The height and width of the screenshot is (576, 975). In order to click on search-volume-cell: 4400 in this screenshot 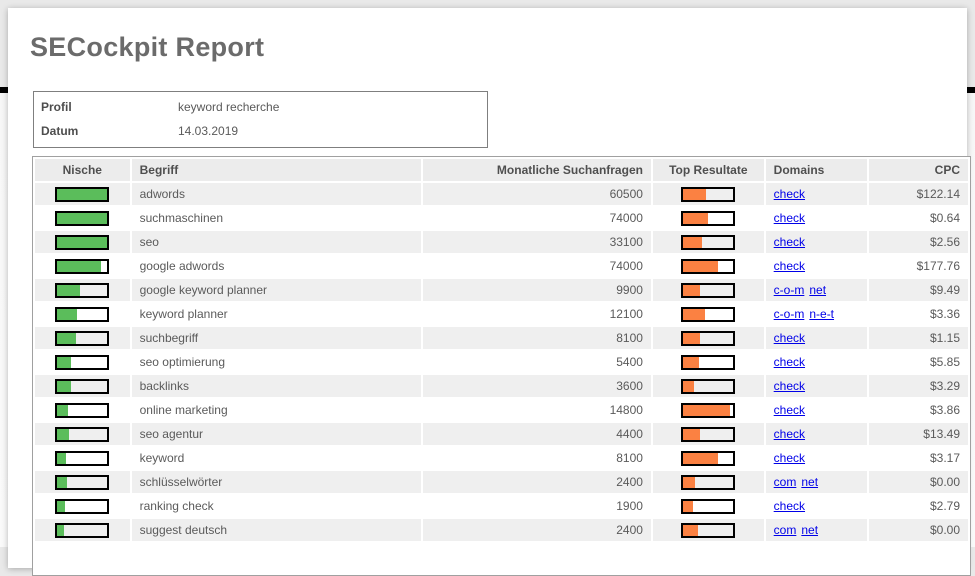, I will do `click(537, 434)`.